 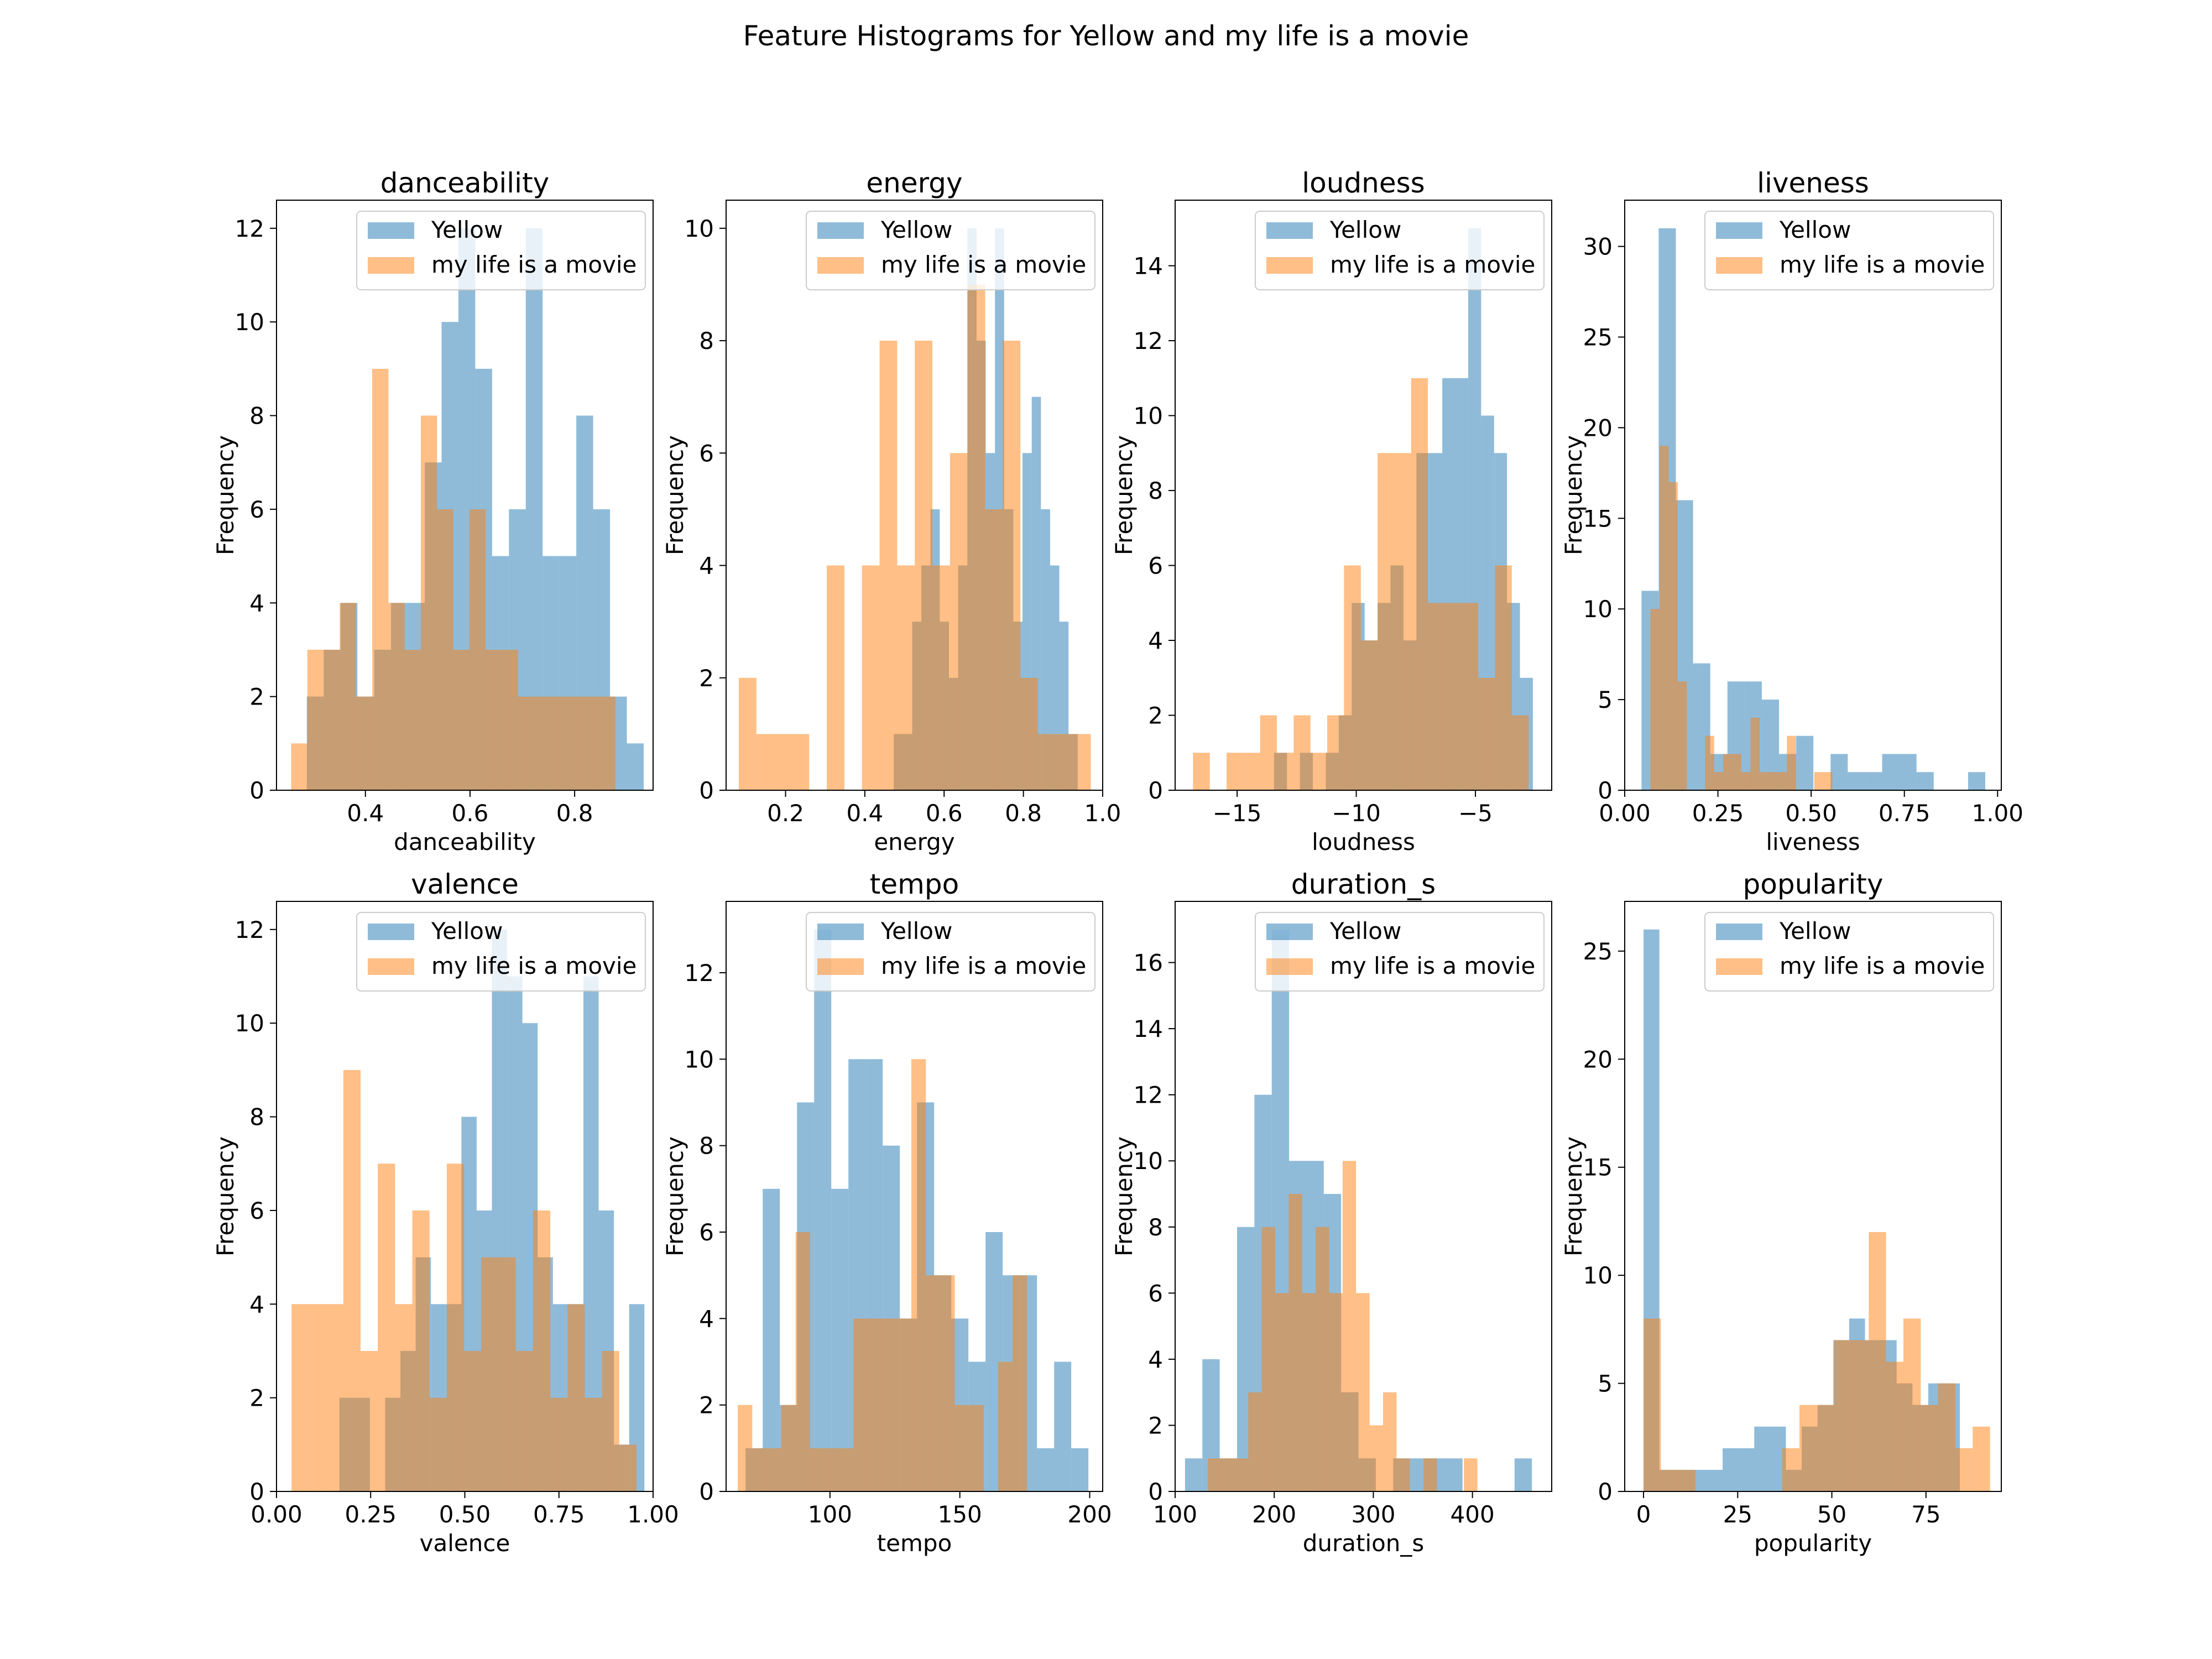 I want to click on x-axis-label: loudness, so click(x=1364, y=842).